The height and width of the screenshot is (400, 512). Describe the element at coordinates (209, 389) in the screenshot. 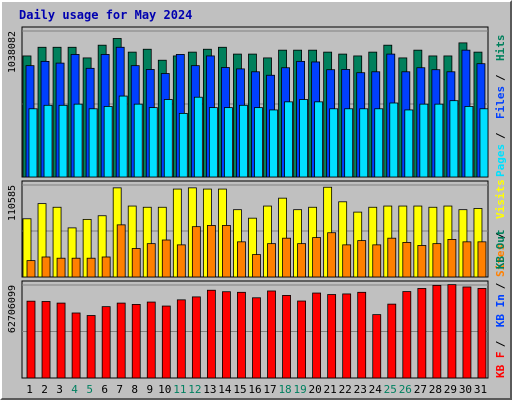

I see `x-tick-label-day-13: 13` at that location.